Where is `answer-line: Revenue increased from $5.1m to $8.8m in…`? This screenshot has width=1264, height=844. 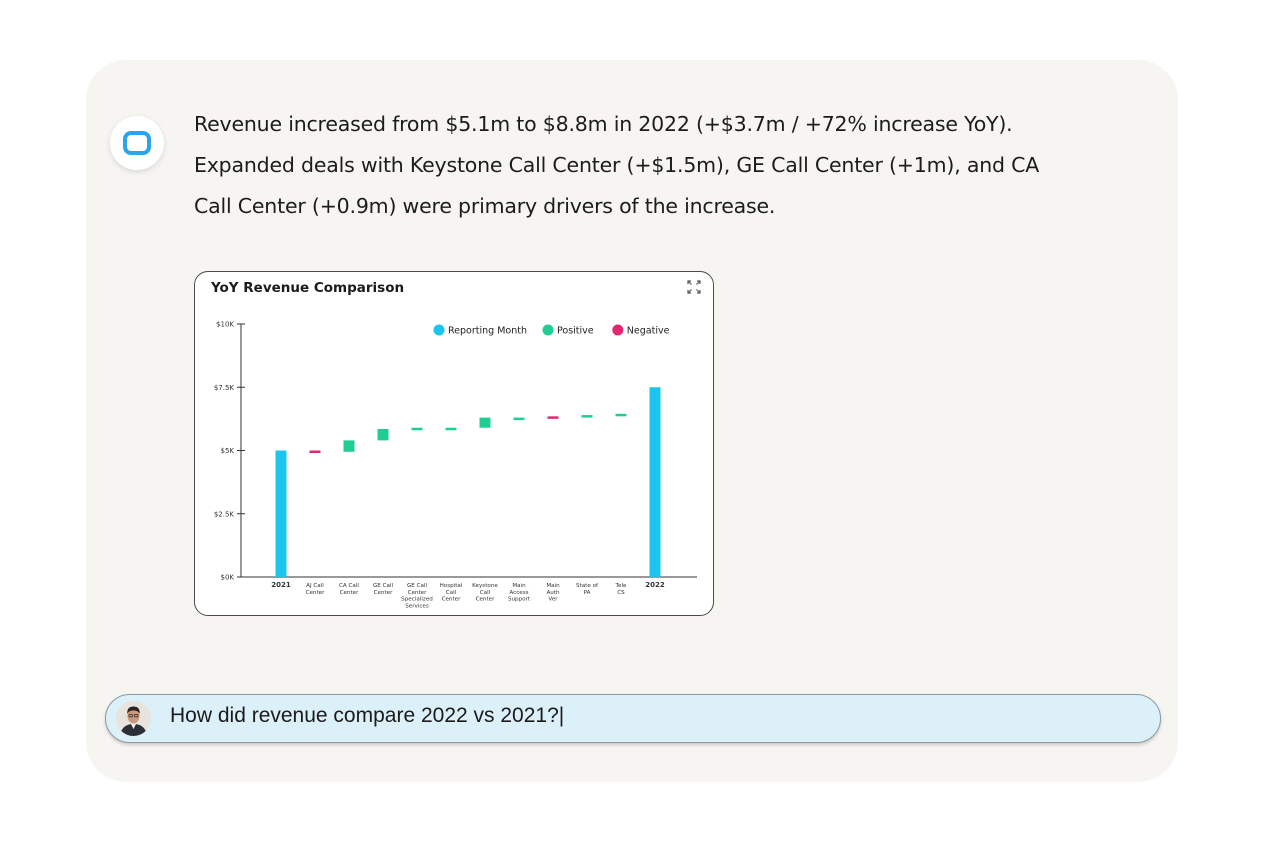
answer-line: Revenue increased from $5.1m to $8.8m in… is located at coordinates (603, 124).